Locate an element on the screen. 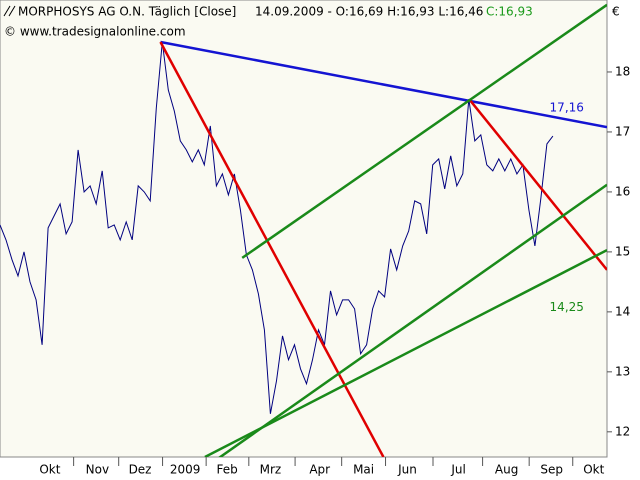 This screenshot has height=480, width=640. y-tick-label: 12 is located at coordinates (622, 431).